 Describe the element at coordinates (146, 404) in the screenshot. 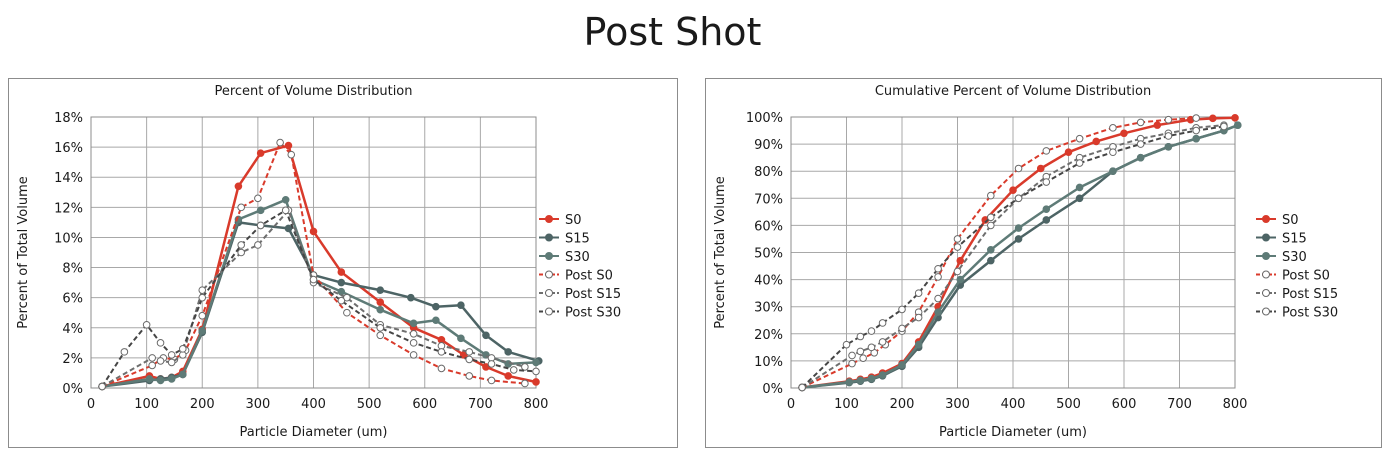

I see `x-tick-label: 100` at that location.